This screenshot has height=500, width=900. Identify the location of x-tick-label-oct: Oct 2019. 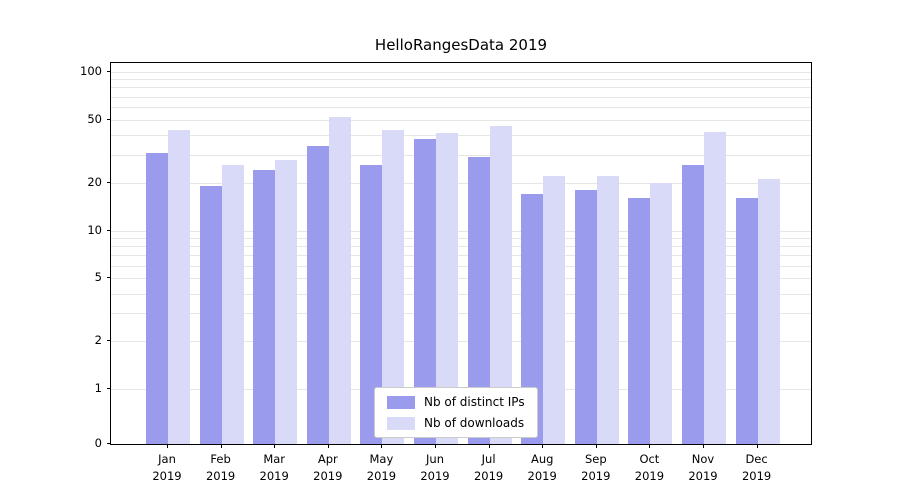
(649, 467).